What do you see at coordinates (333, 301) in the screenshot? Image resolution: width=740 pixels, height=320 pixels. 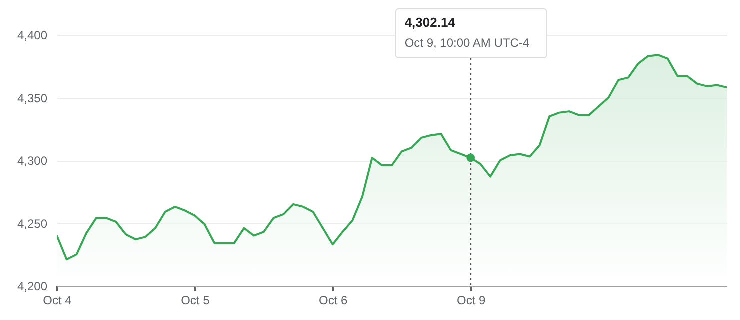 I see `x-tick-label: Oct 6` at bounding box center [333, 301].